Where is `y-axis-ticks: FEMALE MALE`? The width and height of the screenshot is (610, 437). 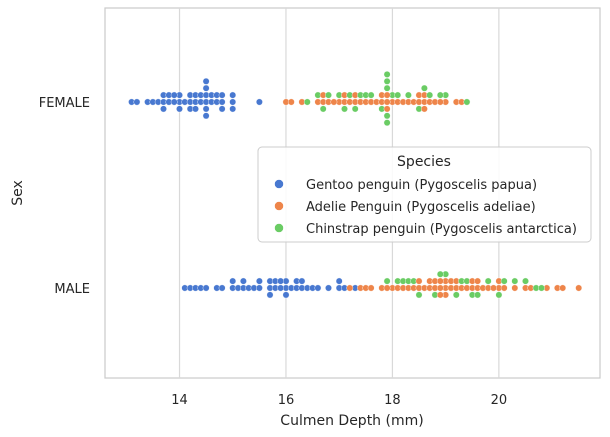 y-axis-ticks: FEMALE MALE is located at coordinates (64, 196).